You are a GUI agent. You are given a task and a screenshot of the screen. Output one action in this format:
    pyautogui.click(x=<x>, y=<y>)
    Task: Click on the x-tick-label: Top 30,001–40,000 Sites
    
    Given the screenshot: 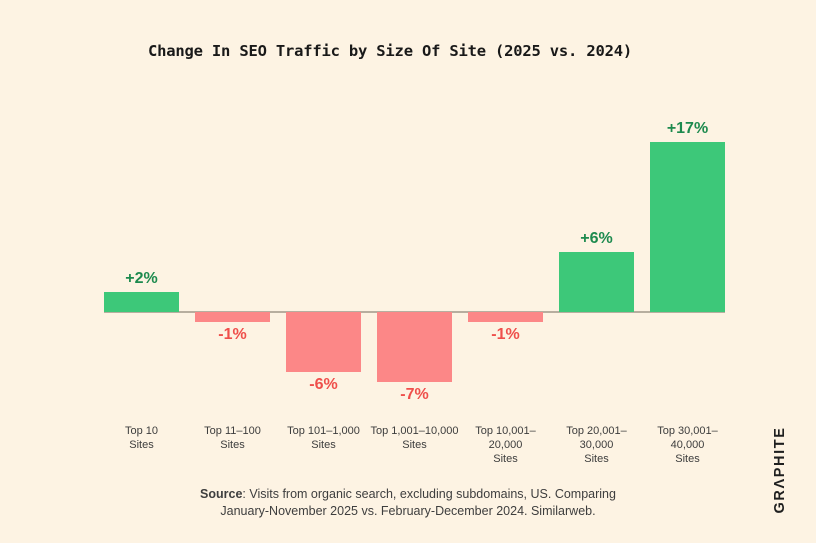 What is the action you would take?
    pyautogui.click(x=687, y=445)
    